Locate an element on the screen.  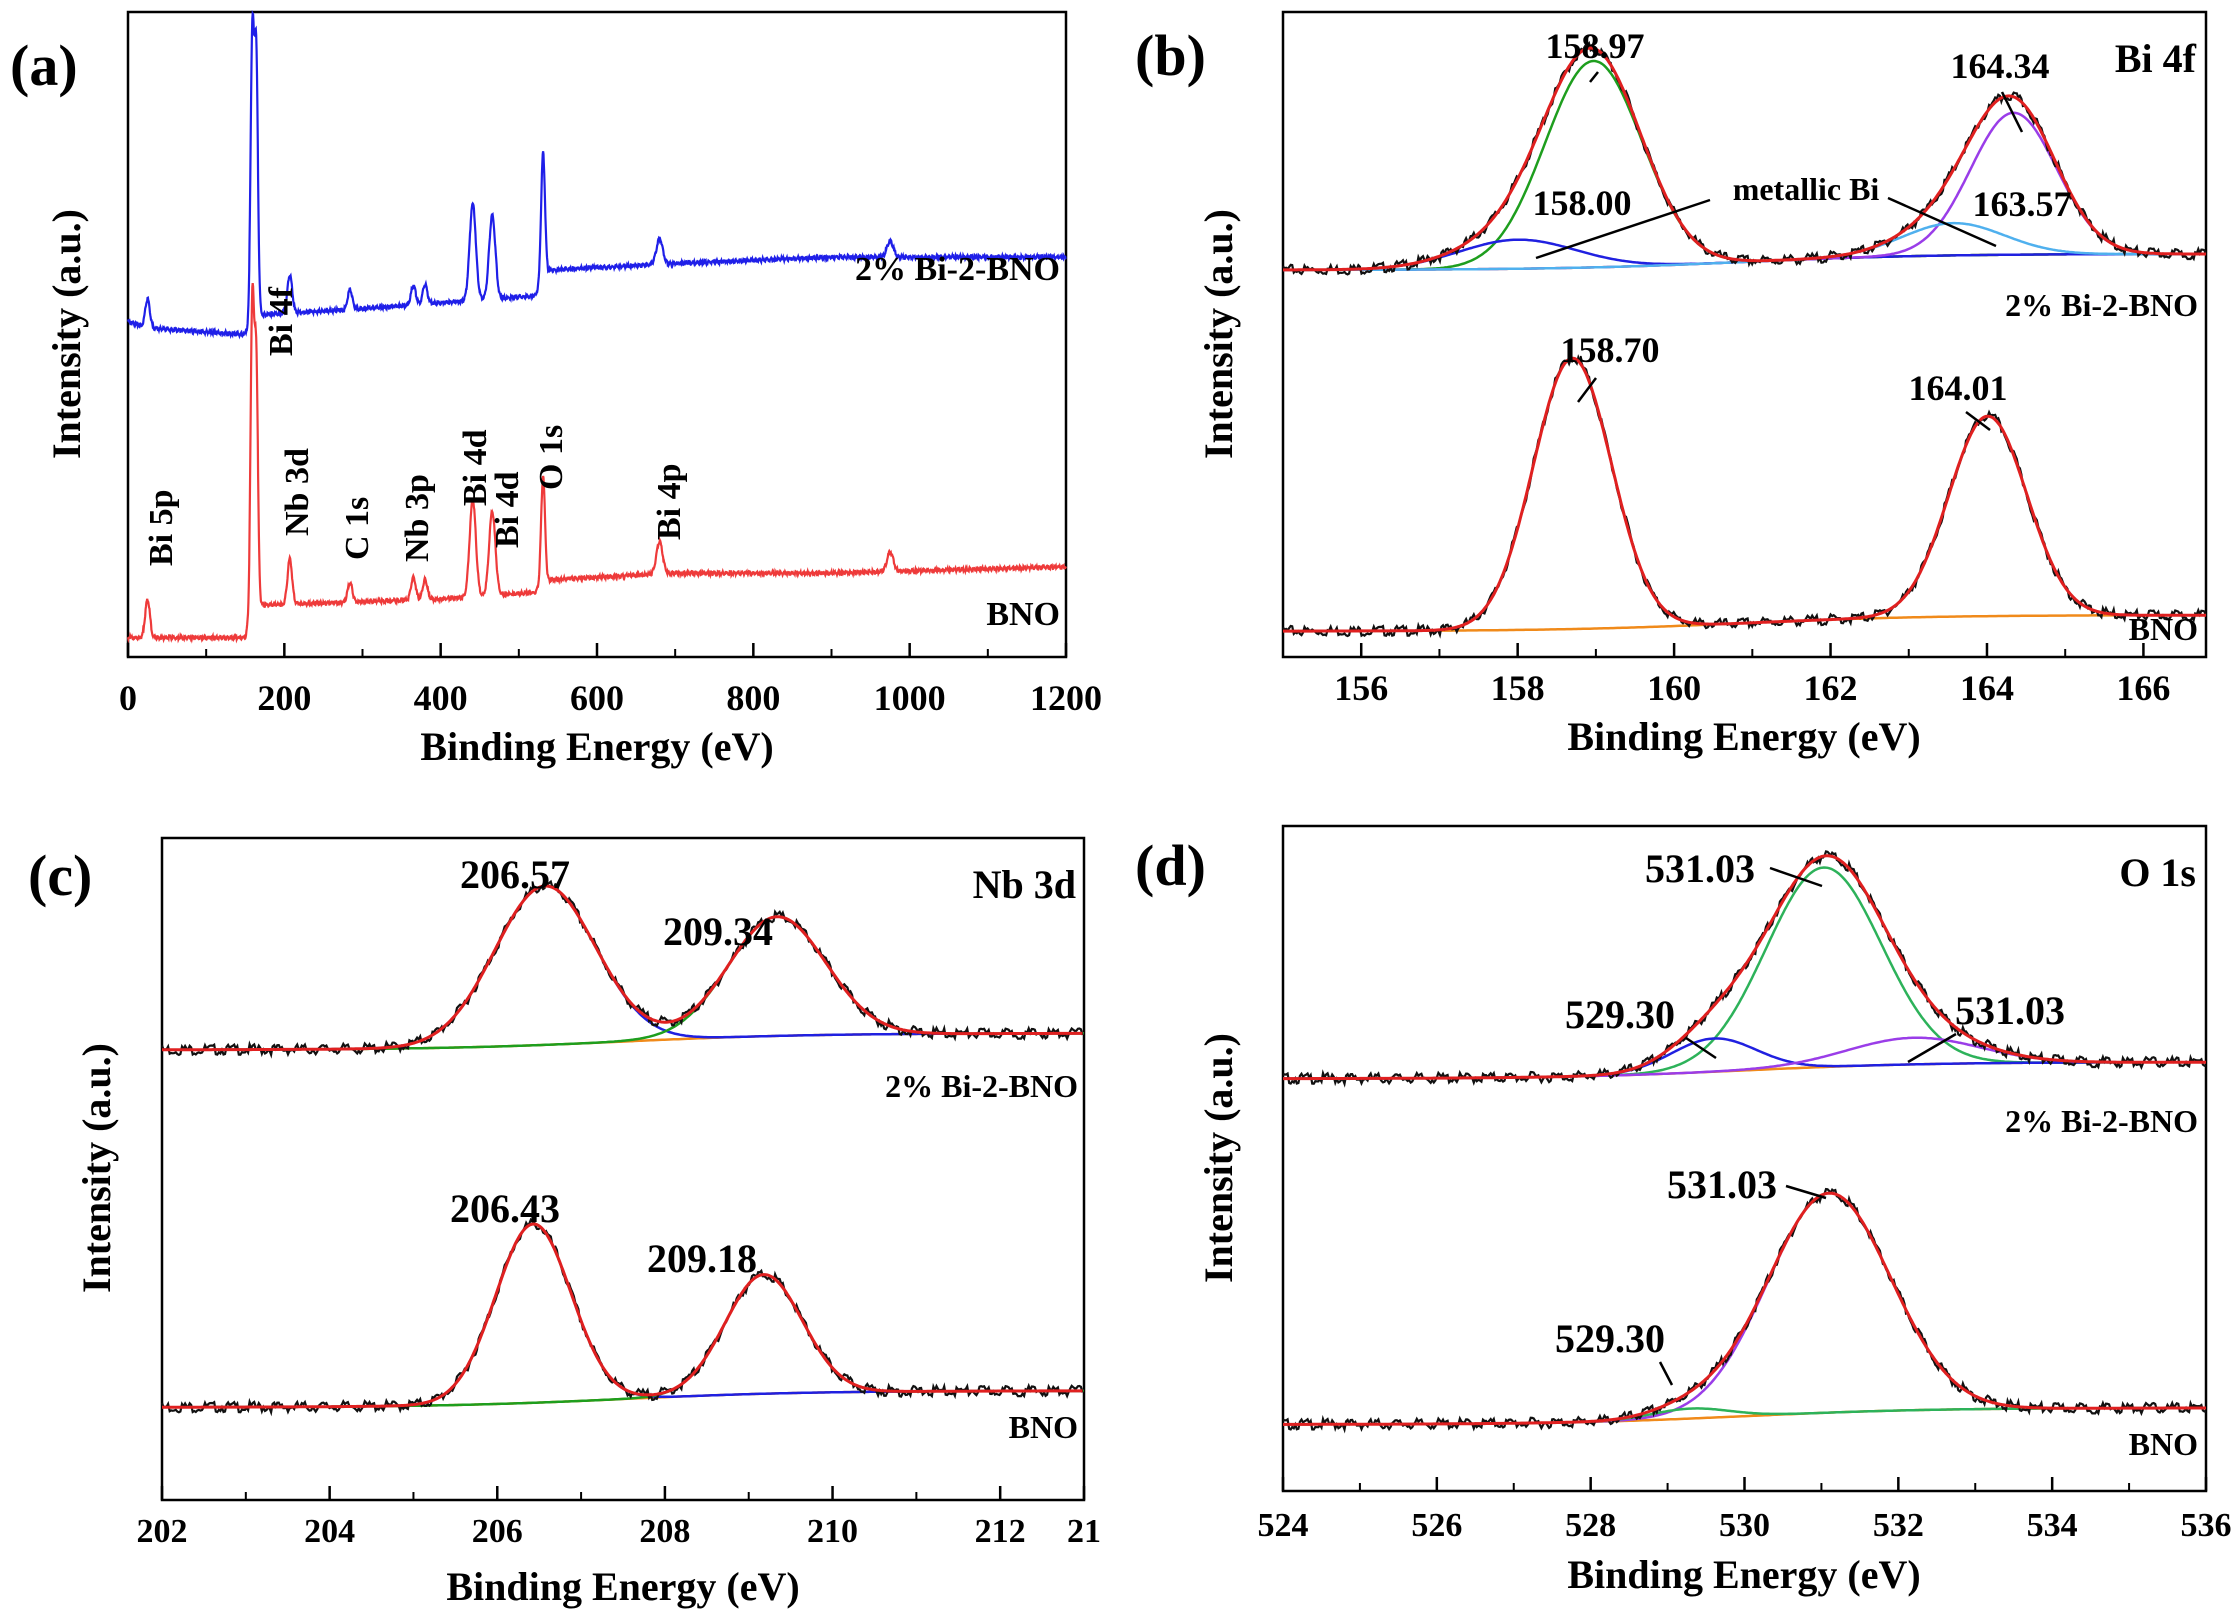
x-tick-label-d: 526 is located at coordinates (1436, 1525).